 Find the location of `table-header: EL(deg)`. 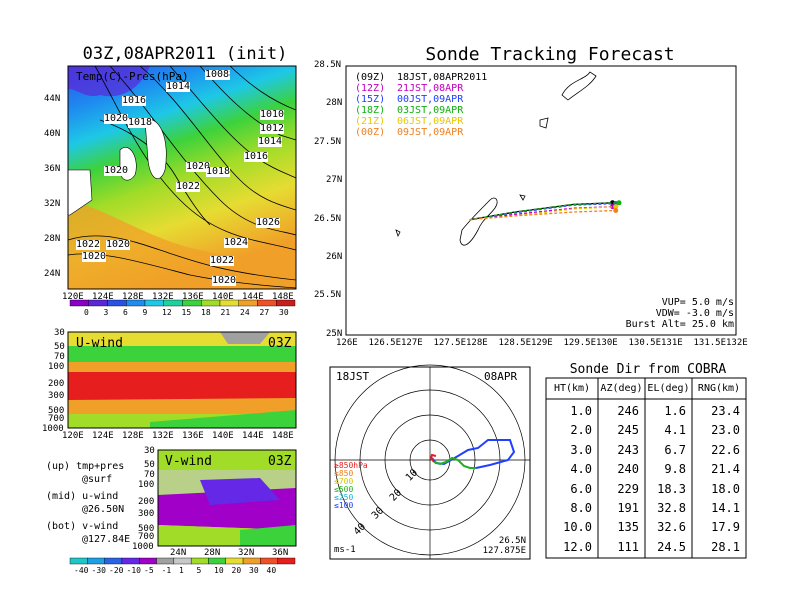

table-header: EL(deg) is located at coordinates (668, 388).